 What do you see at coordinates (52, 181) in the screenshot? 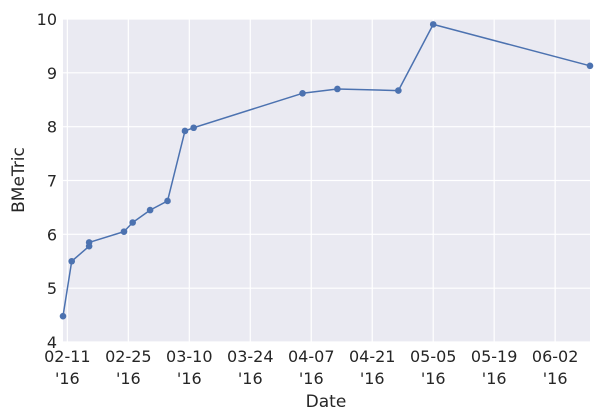
I see `y-tick-label: 7` at bounding box center [52, 181].